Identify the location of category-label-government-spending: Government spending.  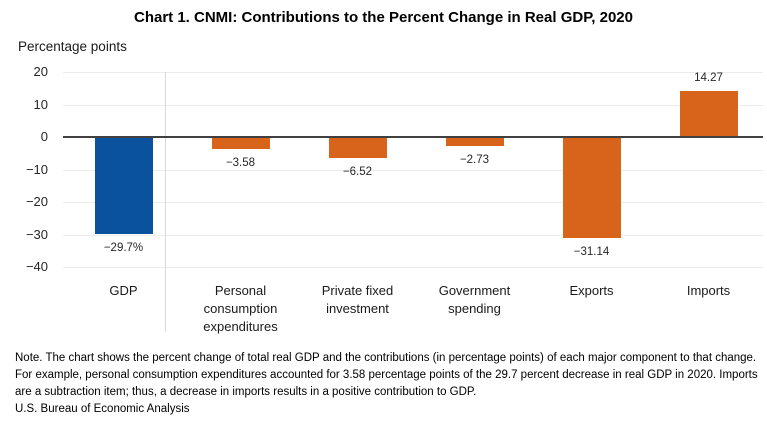
(474, 299).